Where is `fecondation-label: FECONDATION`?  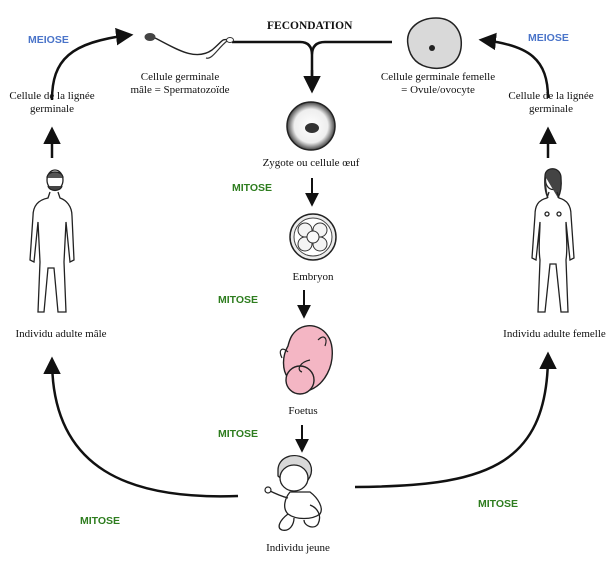
fecondation-label: FECONDATION is located at coordinates (310, 26).